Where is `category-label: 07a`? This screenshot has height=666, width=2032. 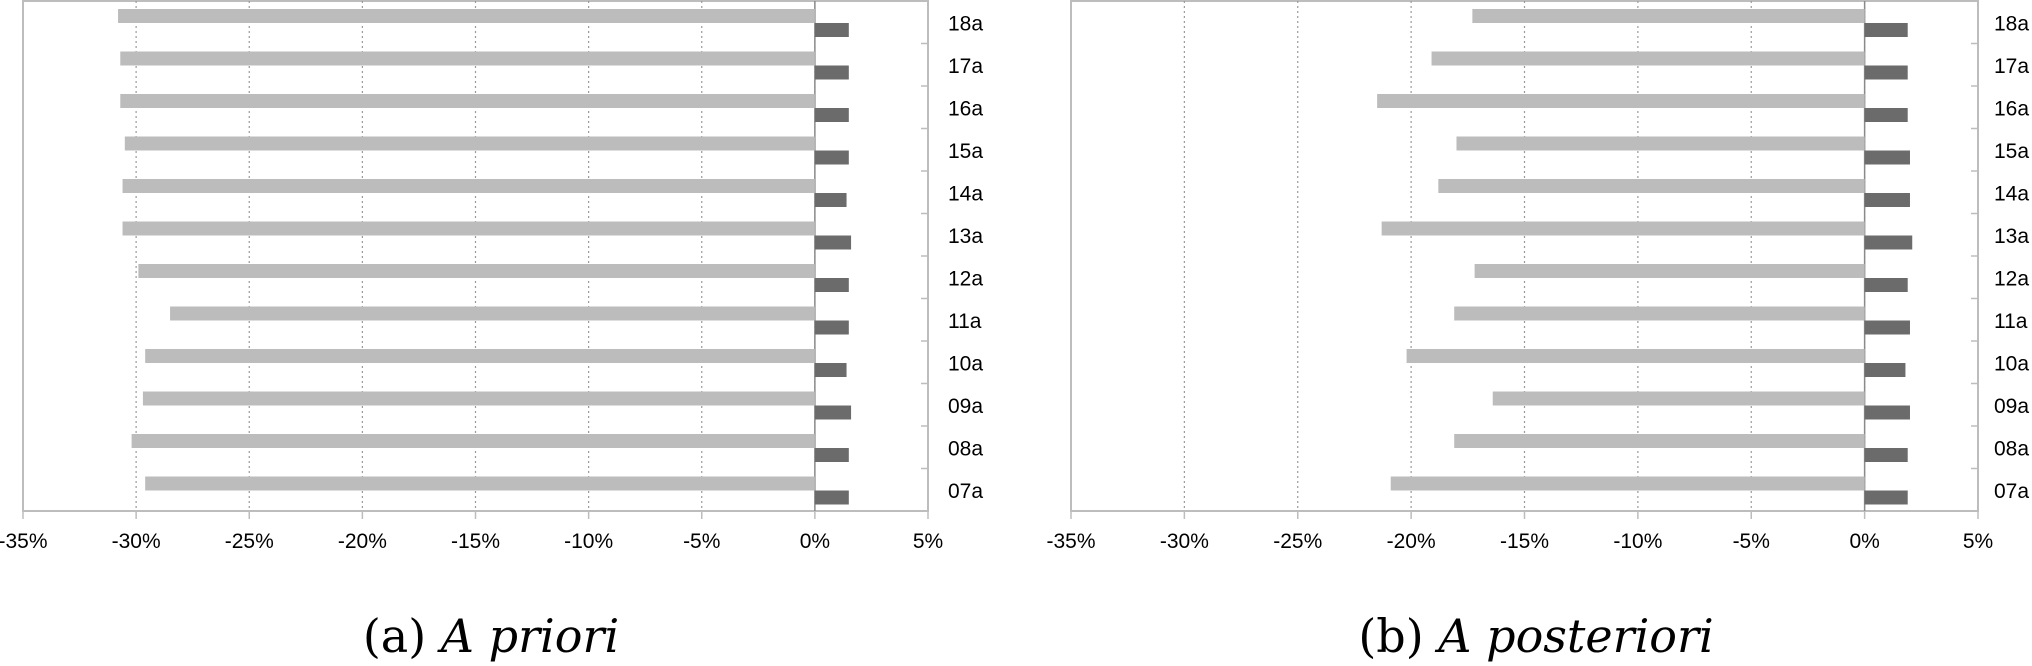
category-label: 07a is located at coordinates (2011, 491).